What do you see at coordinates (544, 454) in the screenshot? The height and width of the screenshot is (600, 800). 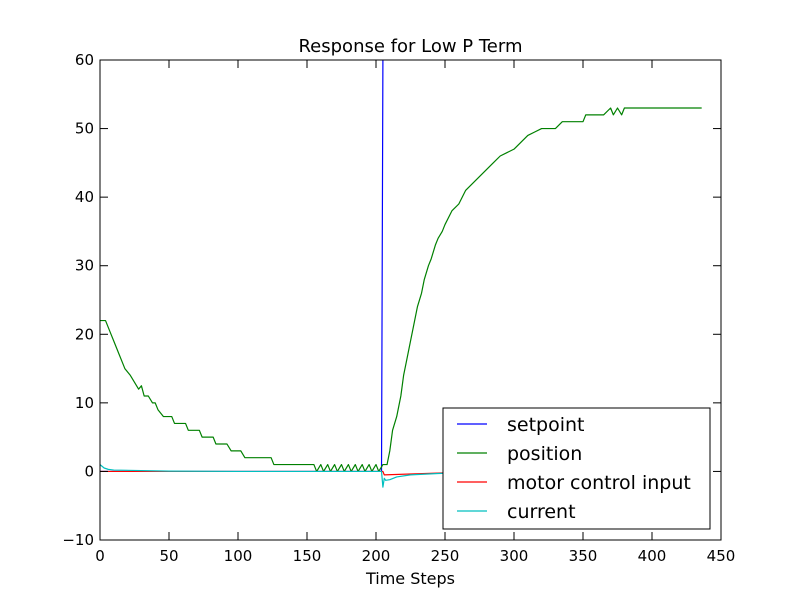 I see `legend-label: position` at bounding box center [544, 454].